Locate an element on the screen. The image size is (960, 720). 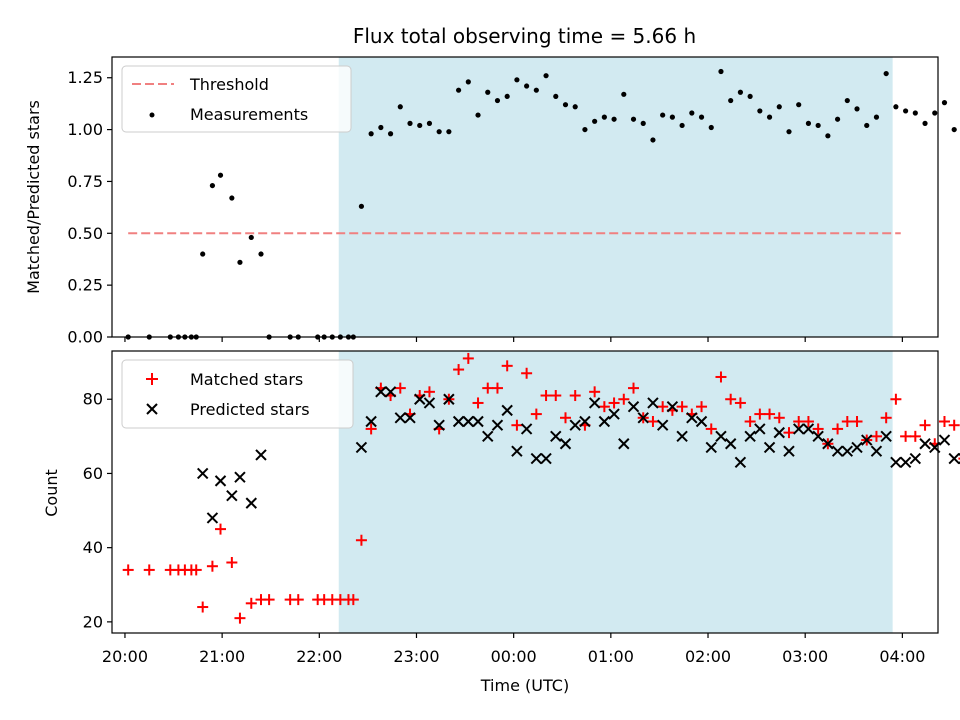
legend-threshold-label: Threshold is located at coordinates (229, 84).